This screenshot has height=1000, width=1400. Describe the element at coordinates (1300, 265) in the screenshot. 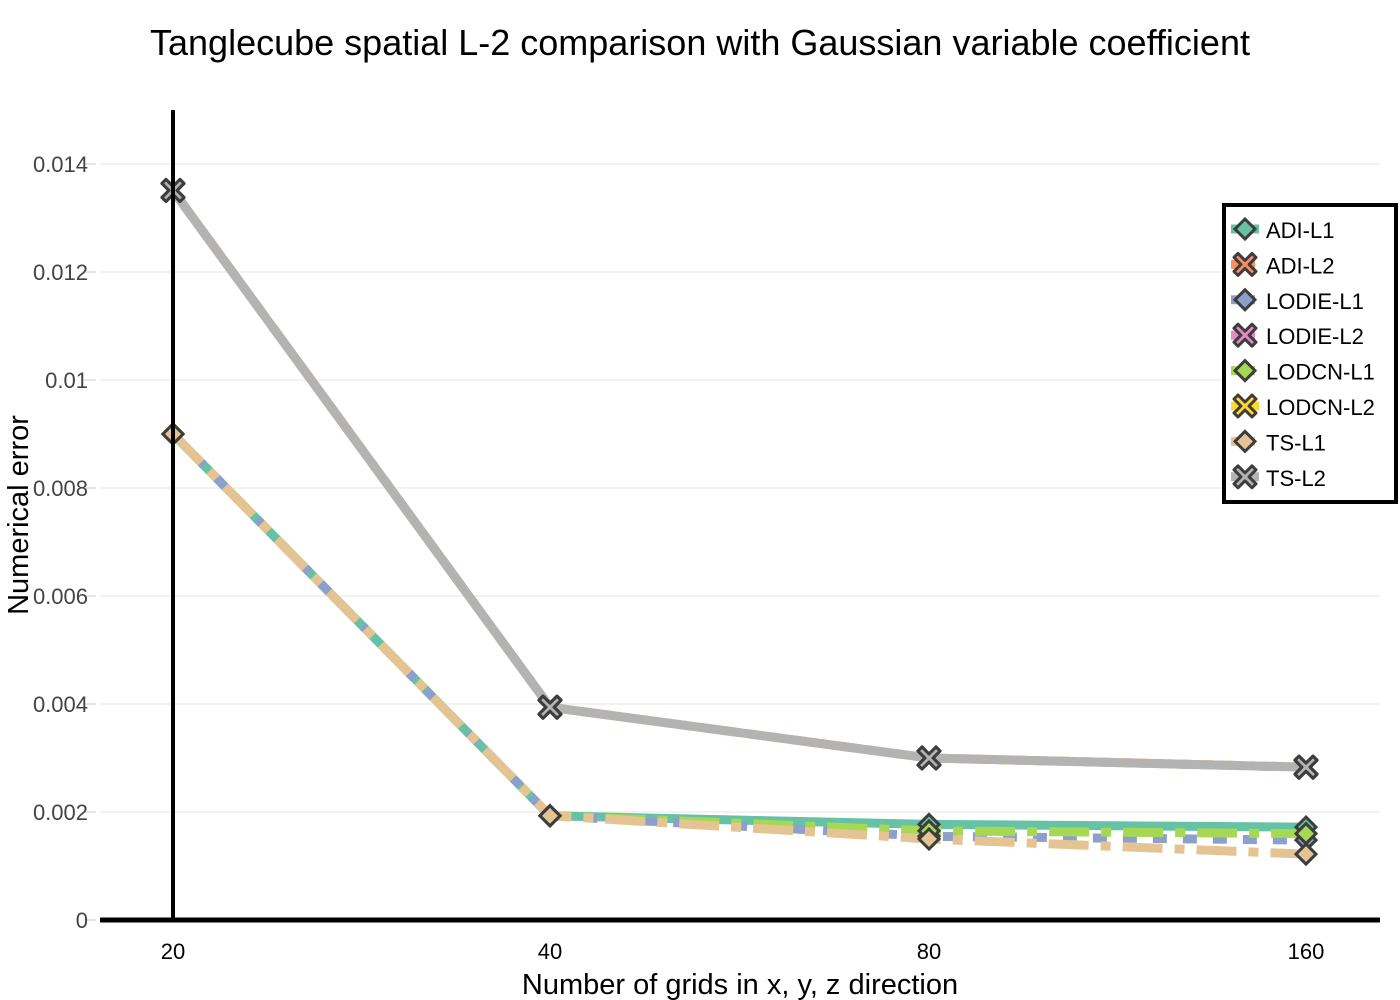

I see `legend-label: ADI-L2` at that location.